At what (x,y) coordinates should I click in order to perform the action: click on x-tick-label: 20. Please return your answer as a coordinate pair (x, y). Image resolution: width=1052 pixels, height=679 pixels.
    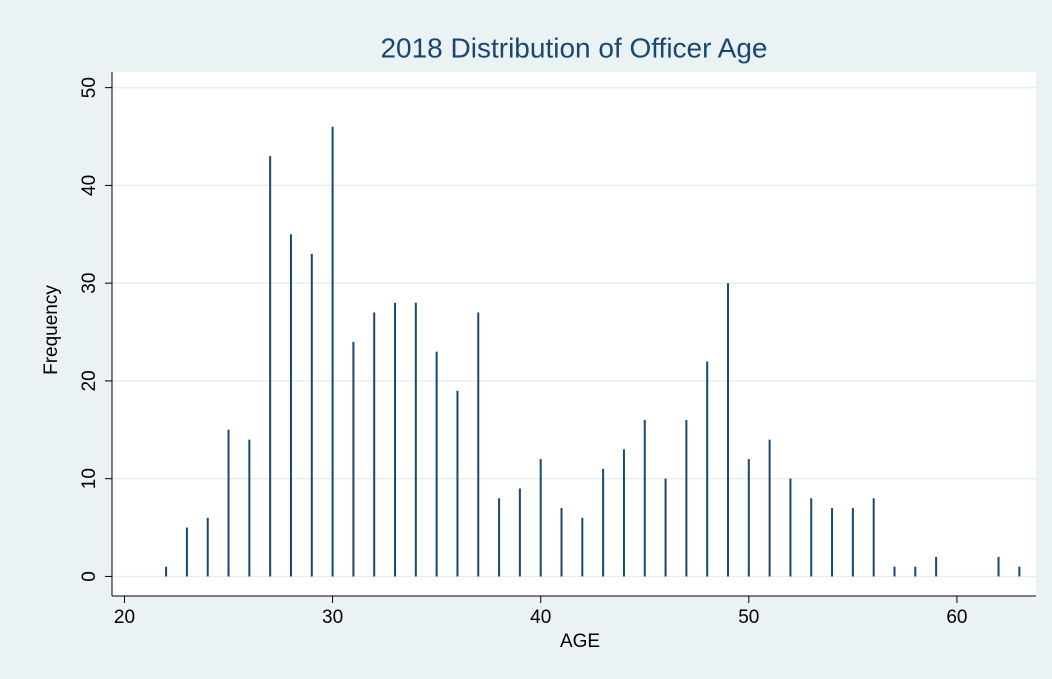
    Looking at the image, I should click on (124, 617).